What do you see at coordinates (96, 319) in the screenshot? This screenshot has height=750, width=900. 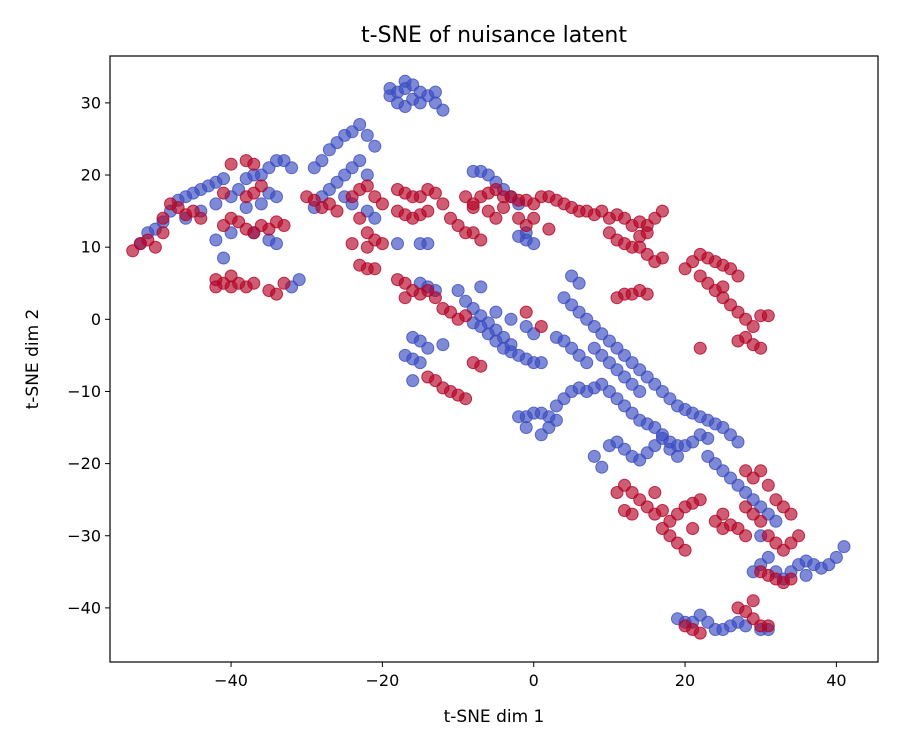 I see `y-tick-label: 0` at bounding box center [96, 319].